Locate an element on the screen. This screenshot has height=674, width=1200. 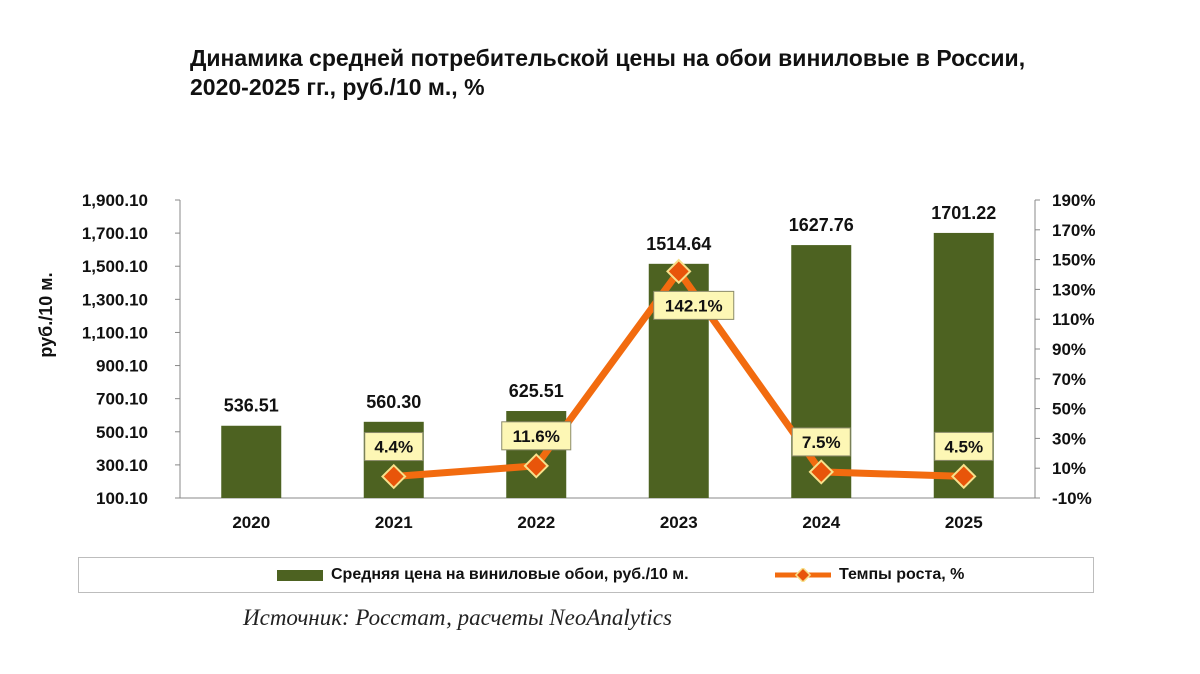
y-tick-label: 100.10 is located at coordinates (122, 498).